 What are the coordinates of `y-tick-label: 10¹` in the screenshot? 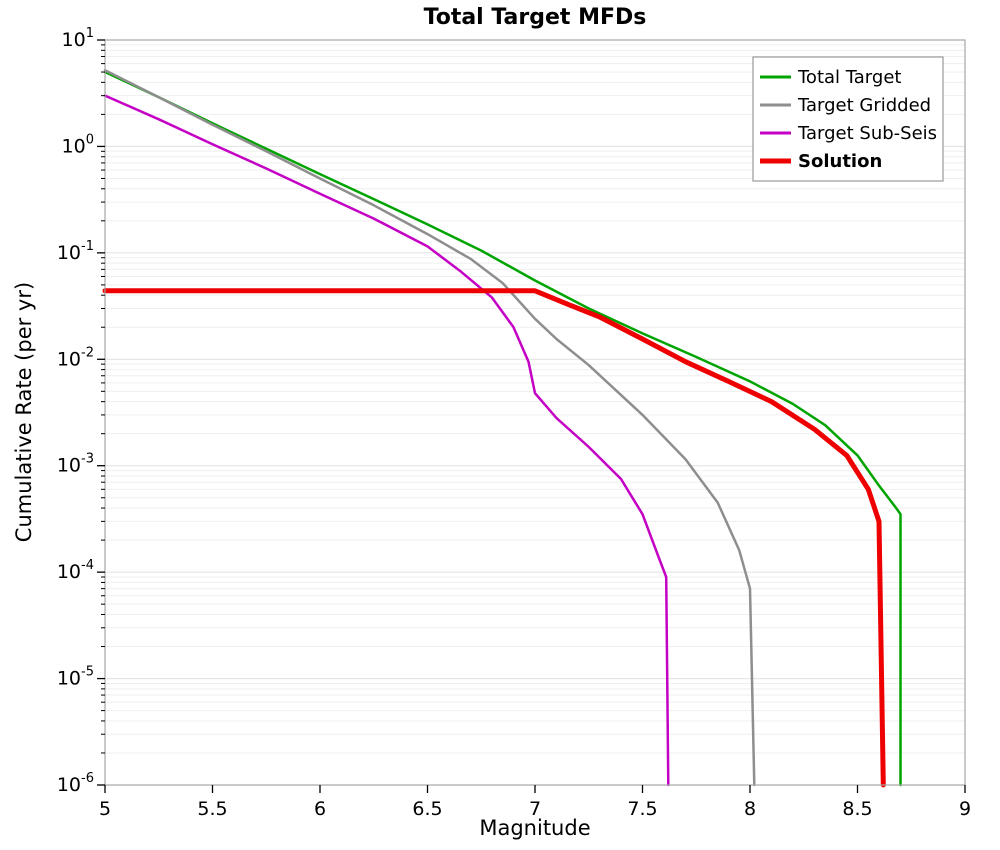 It's located at (78, 38).